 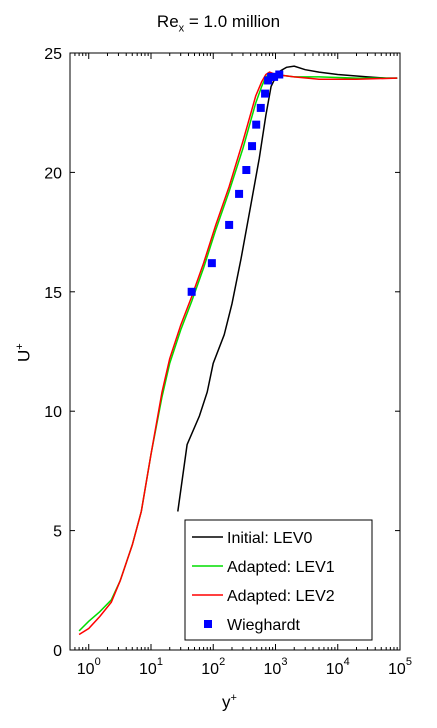 What do you see at coordinates (263, 625) in the screenshot?
I see `legend-wieghardt-label: Wieghardt` at bounding box center [263, 625].